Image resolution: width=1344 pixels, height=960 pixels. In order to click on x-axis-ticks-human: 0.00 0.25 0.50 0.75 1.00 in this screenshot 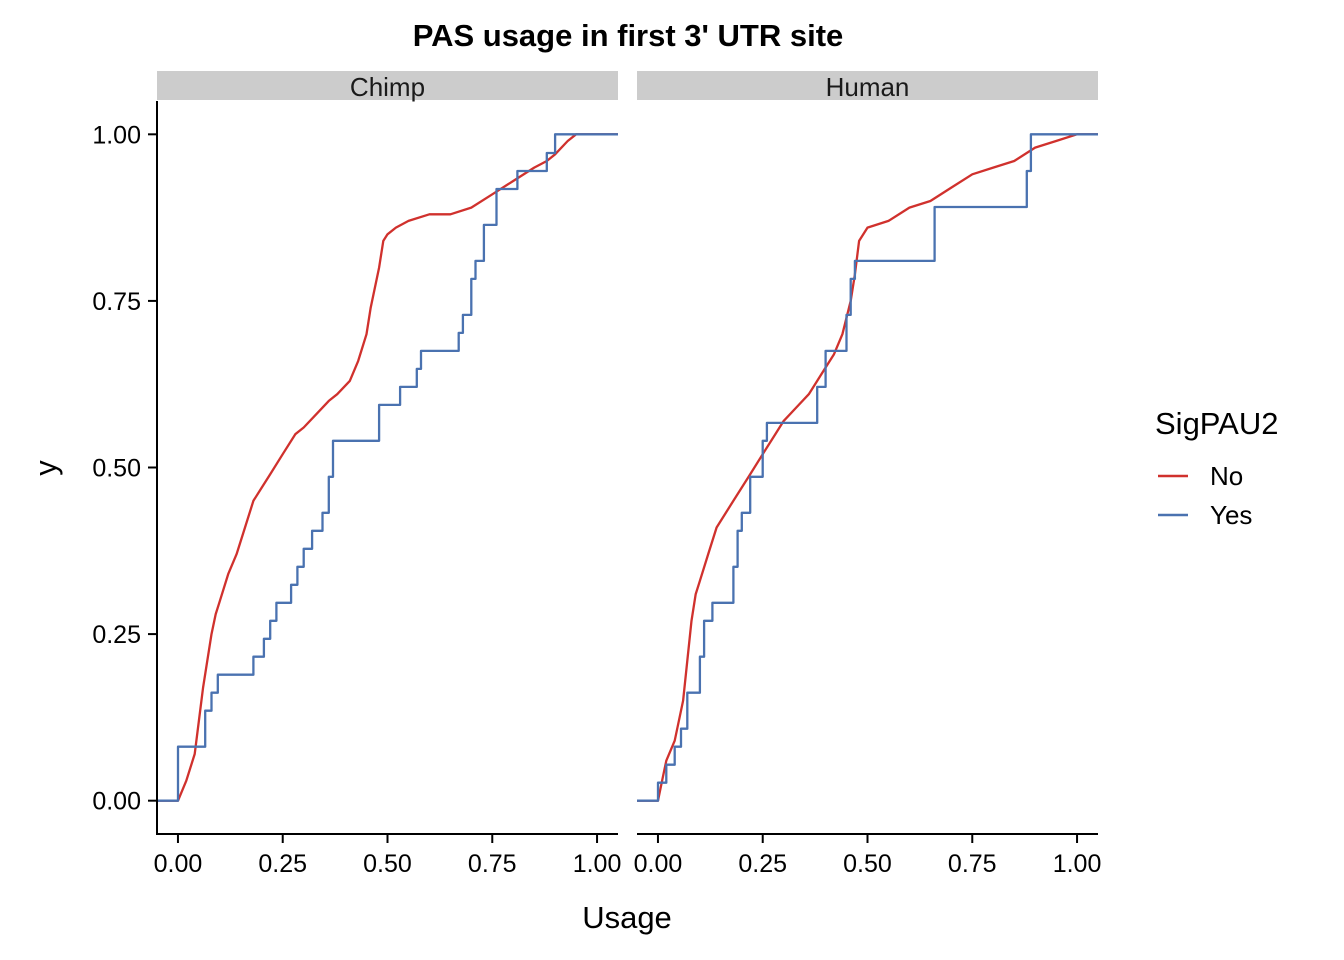, I will do `click(868, 856)`.